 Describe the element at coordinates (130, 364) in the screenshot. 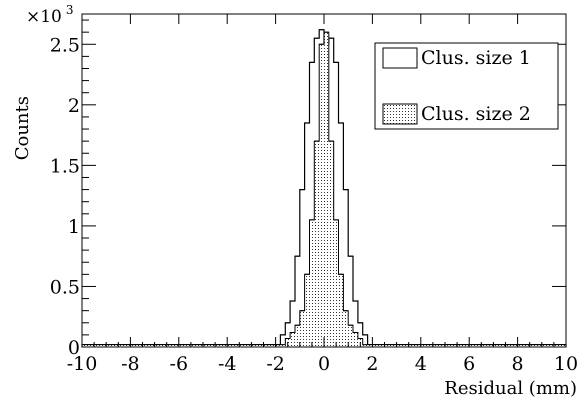

I see `x-tick-label: -8` at that location.